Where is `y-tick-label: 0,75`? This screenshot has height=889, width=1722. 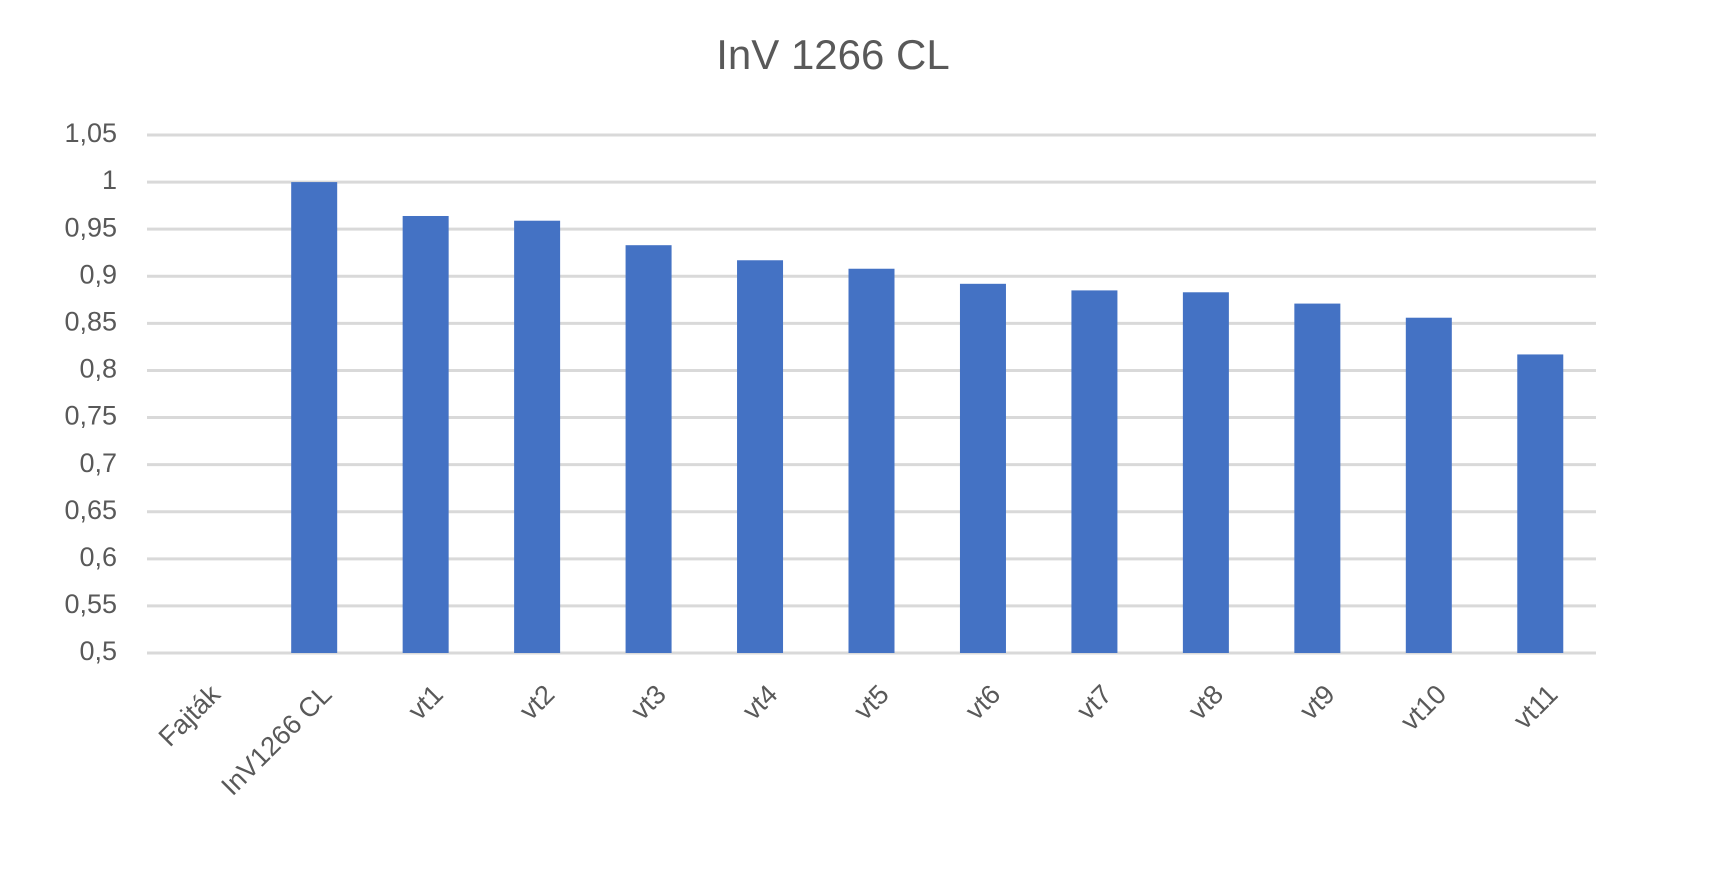 y-tick-label: 0,75 is located at coordinates (90, 416).